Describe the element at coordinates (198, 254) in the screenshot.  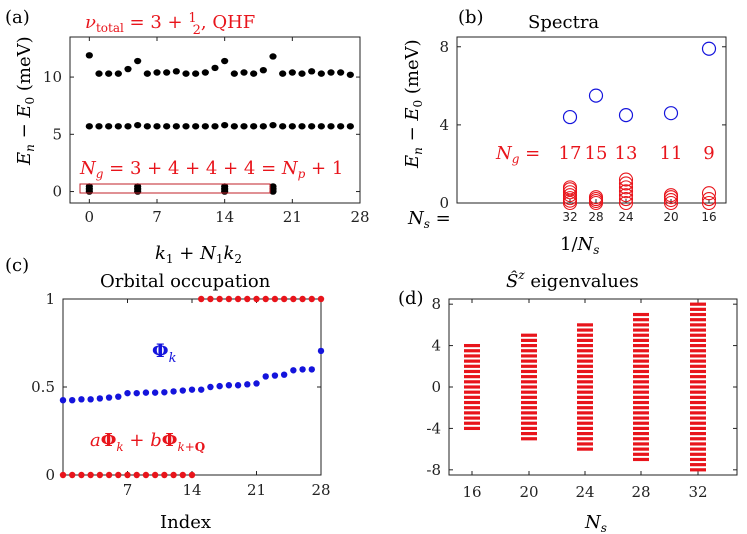
I see `panel-a-xlabel: k1 + N1k2` at that location.